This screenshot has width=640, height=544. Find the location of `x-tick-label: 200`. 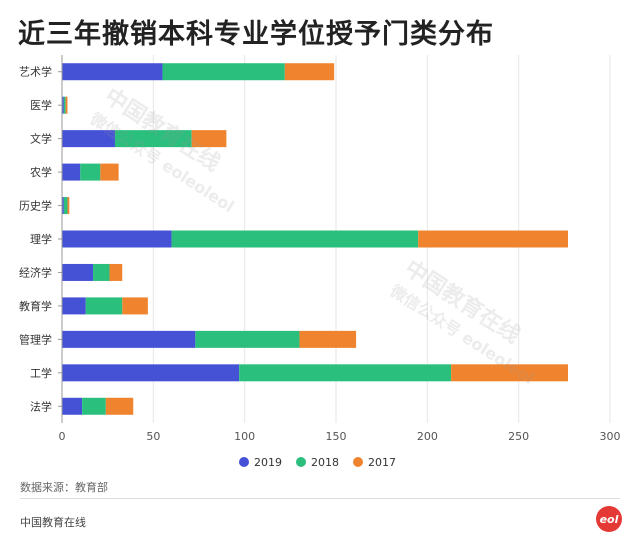

x-tick-label: 200 is located at coordinates (427, 436).